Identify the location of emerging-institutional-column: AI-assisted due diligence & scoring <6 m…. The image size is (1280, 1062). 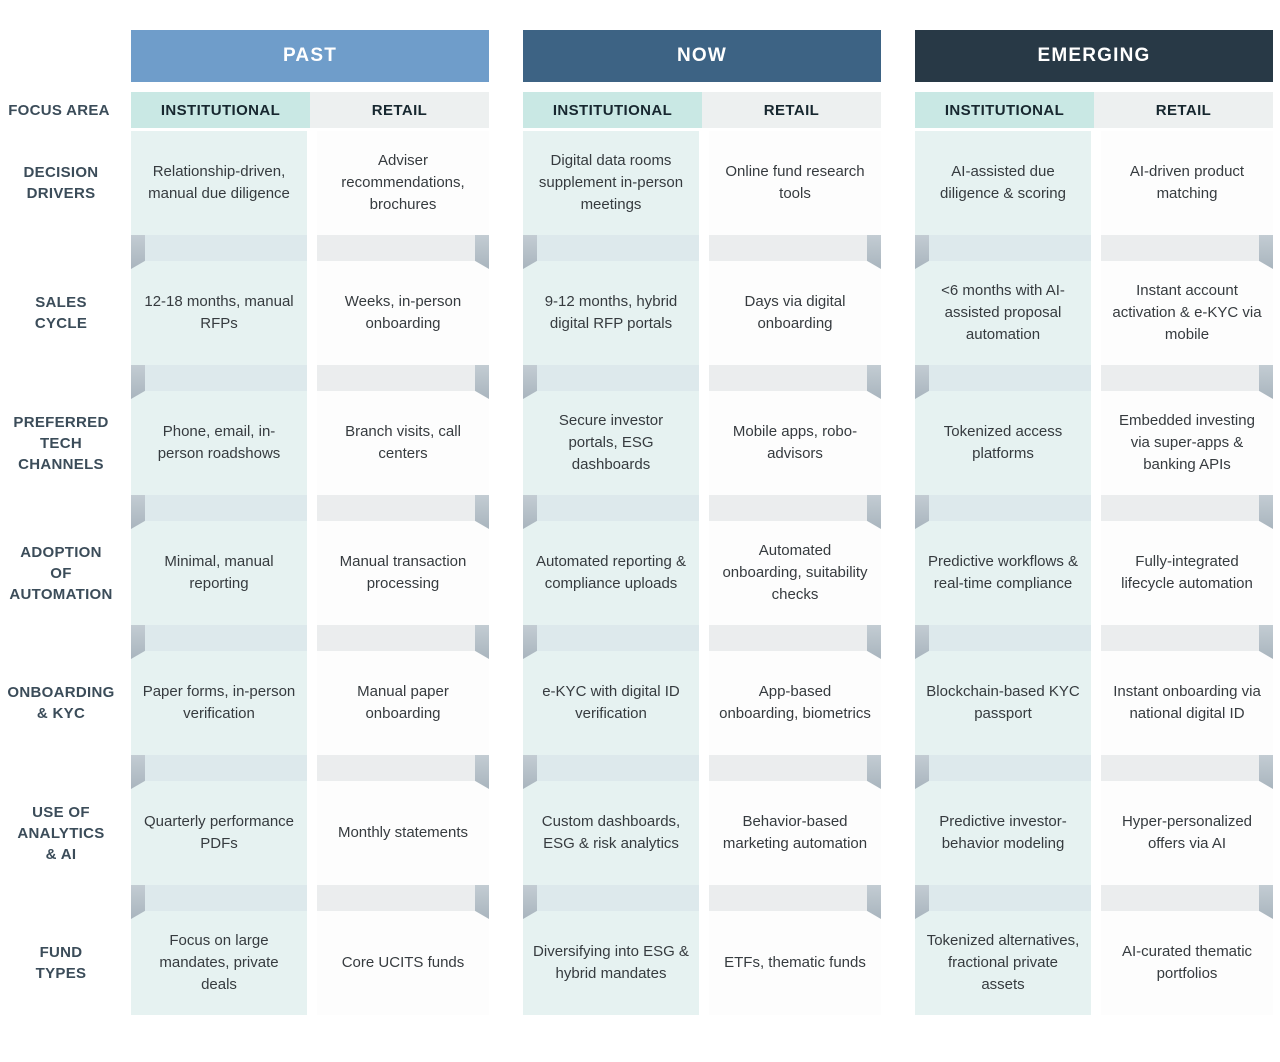
(1003, 573).